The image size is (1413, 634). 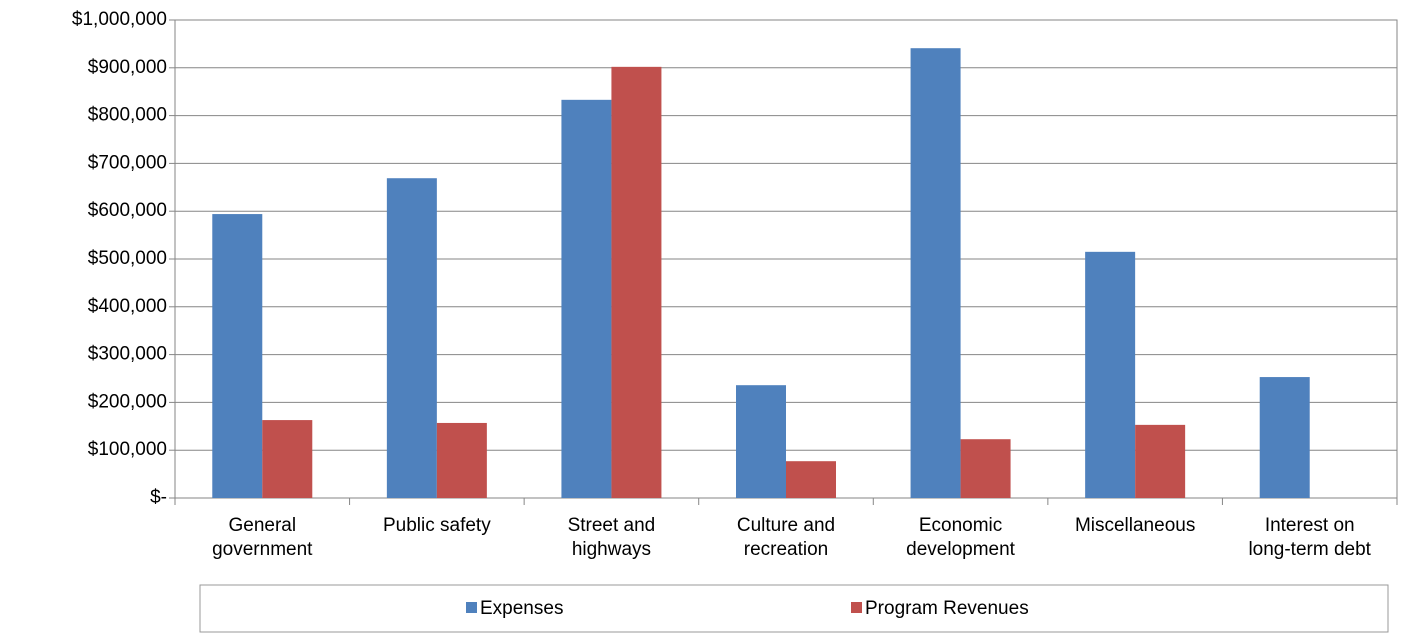 What do you see at coordinates (947, 608) in the screenshot?
I see `legend-label: Program Revenues` at bounding box center [947, 608].